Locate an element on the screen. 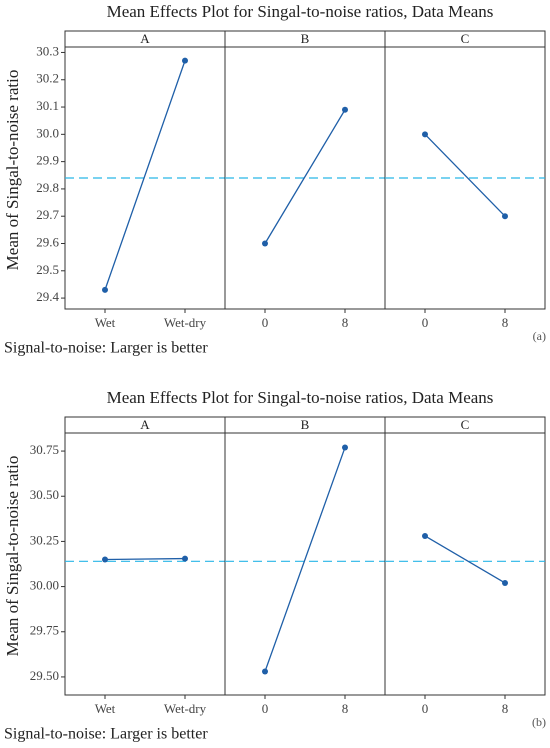 The width and height of the screenshot is (550, 748). y-tick-label: 30.1 is located at coordinates (47, 105).